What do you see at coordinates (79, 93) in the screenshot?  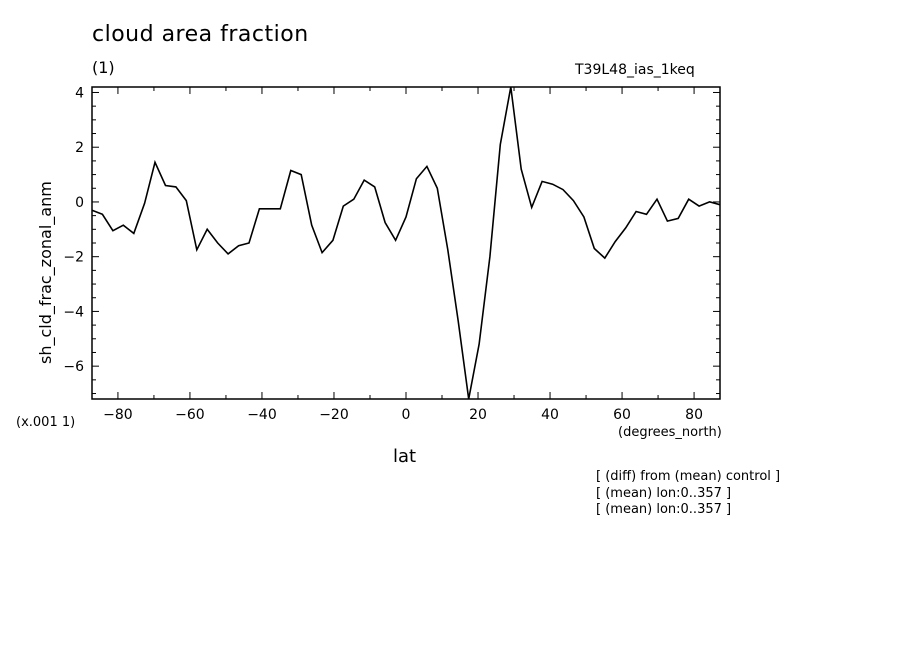 I see `y-tick-label: 4` at bounding box center [79, 93].